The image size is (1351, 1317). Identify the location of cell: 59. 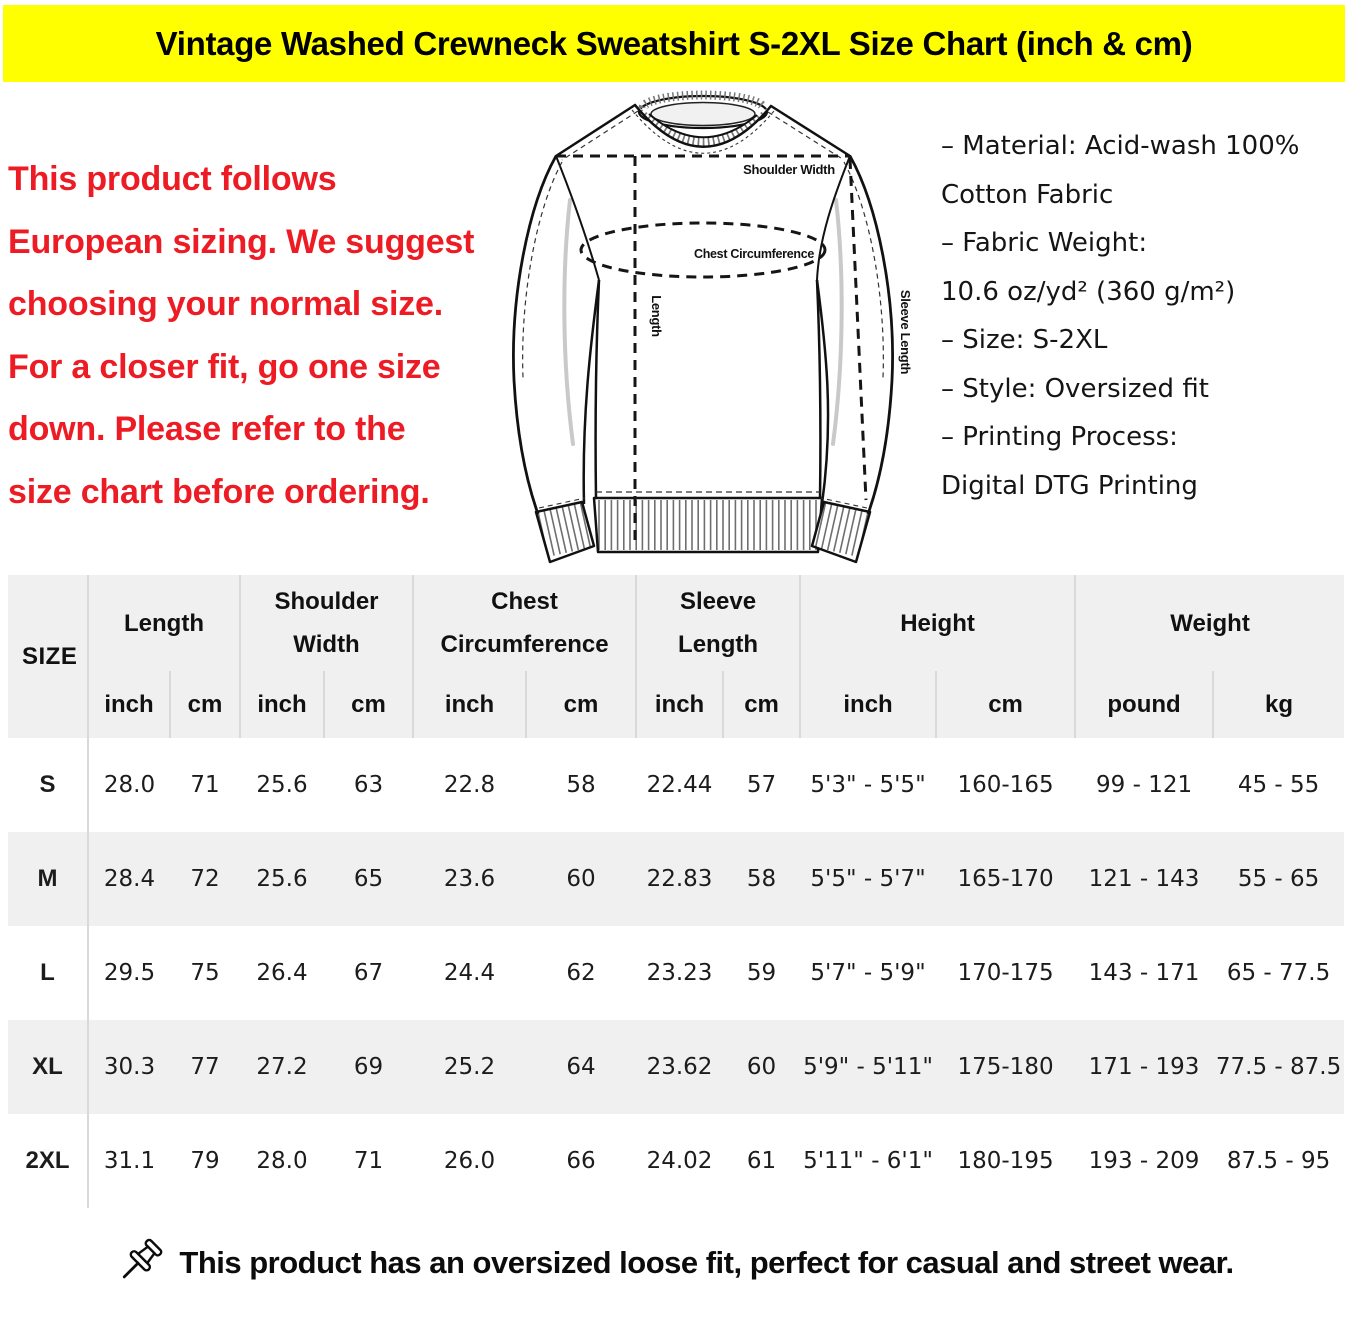
(761, 973).